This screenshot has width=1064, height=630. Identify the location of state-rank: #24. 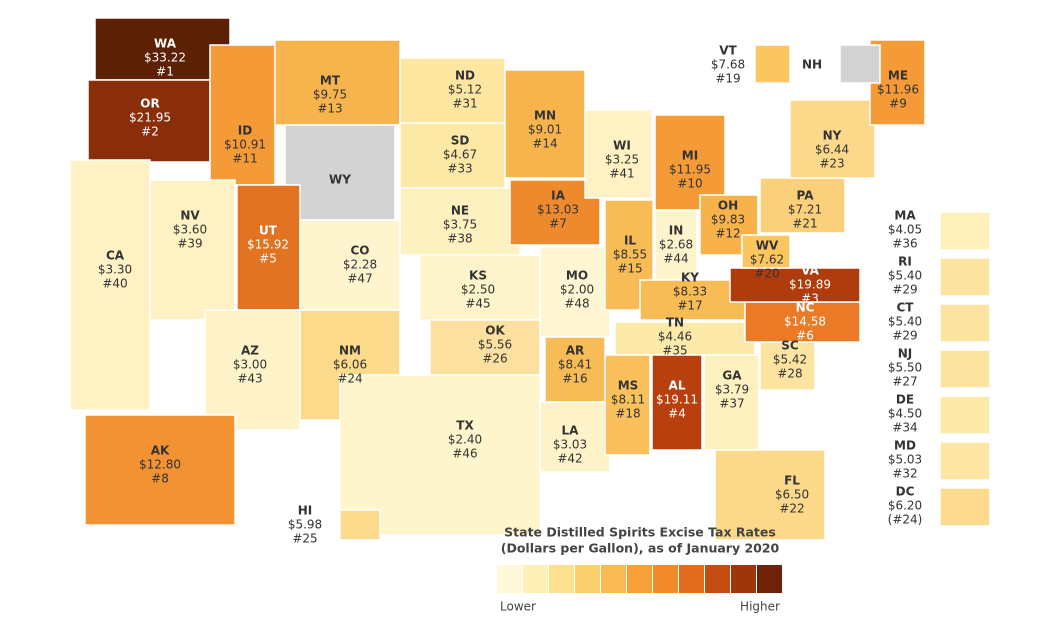
(349, 379).